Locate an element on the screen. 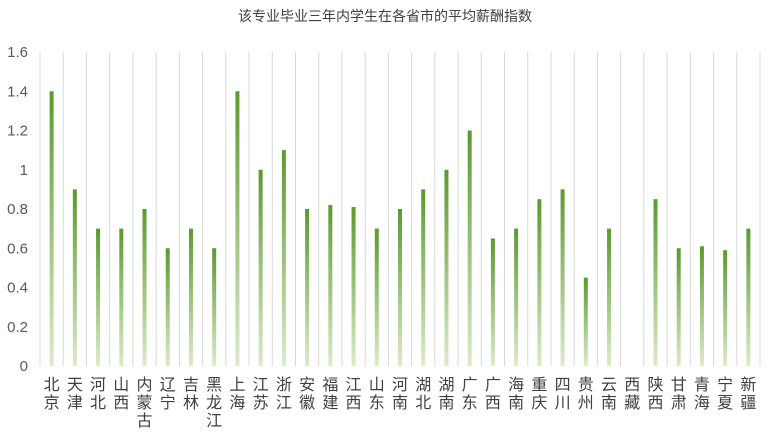 The image size is (770, 433). x-tick-label: 浙江 is located at coordinates (284, 393).